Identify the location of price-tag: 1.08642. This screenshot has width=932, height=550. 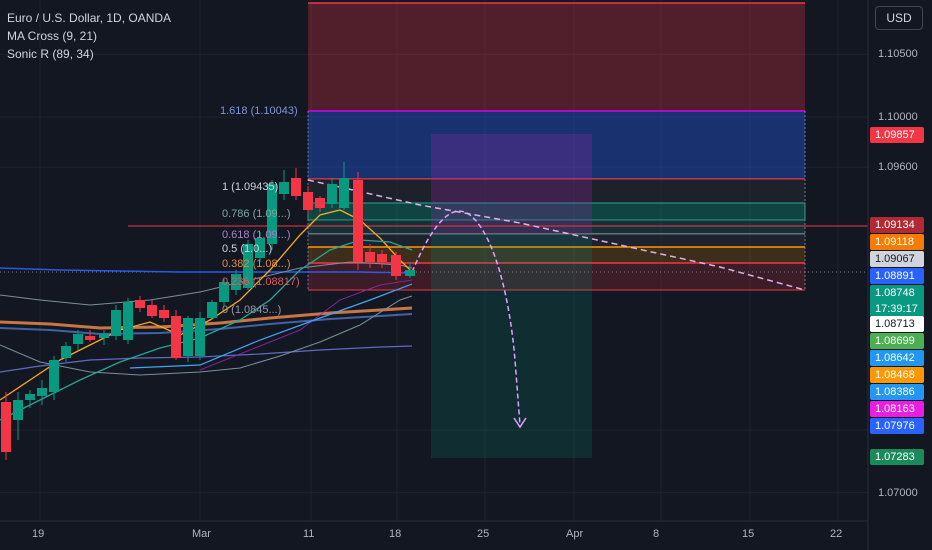
(897, 358).